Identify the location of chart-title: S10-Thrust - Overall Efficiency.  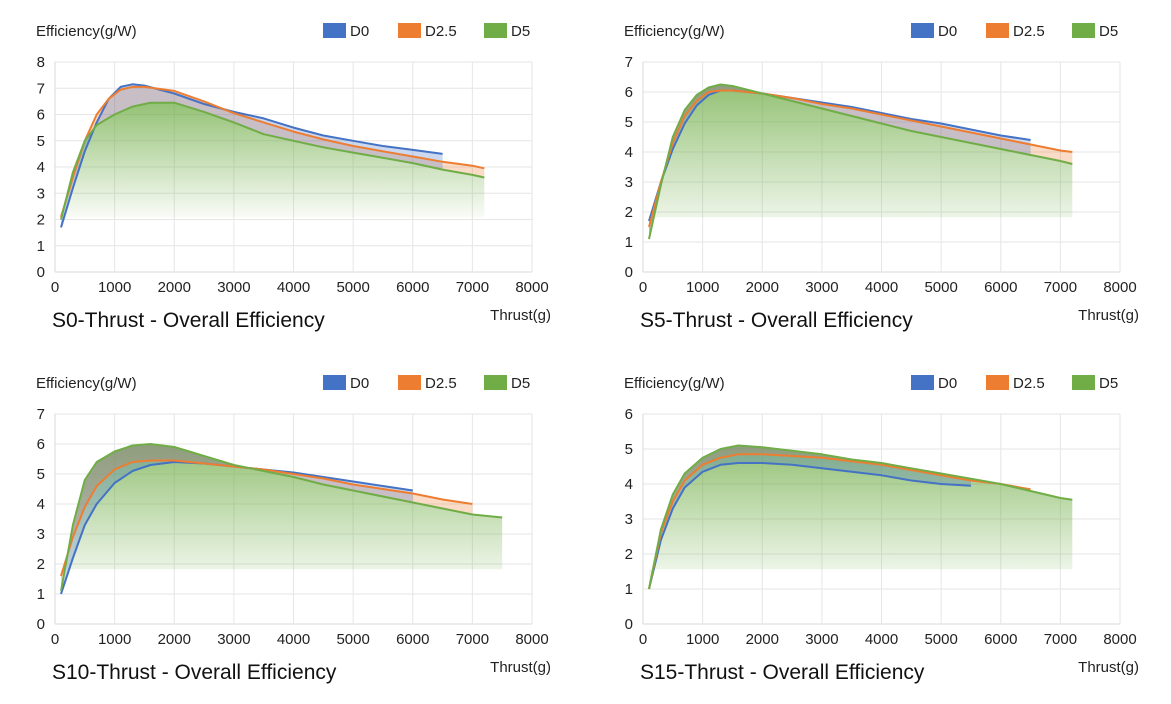
(194, 672).